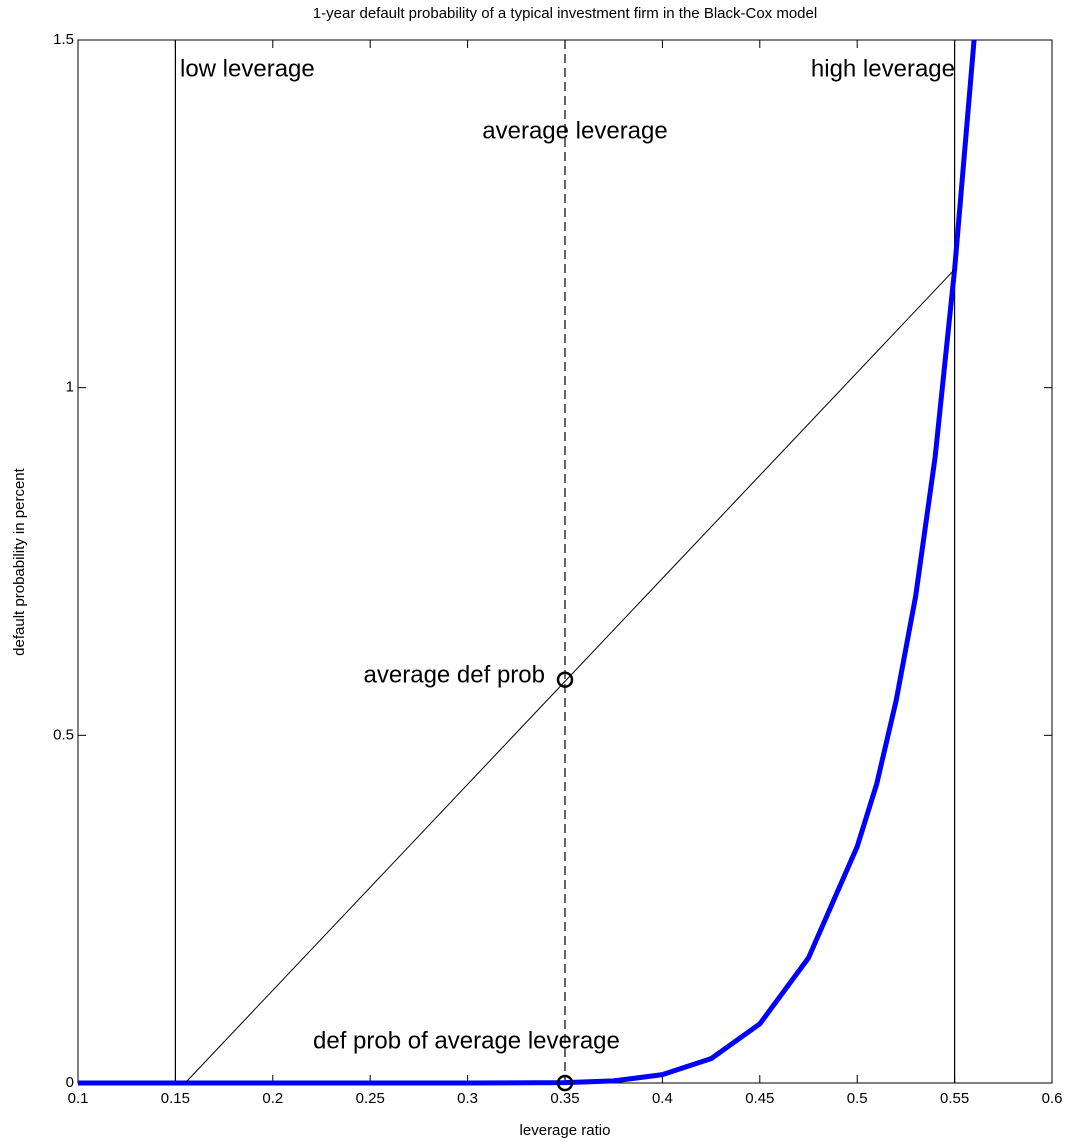 Image resolution: width=1078 pixels, height=1142 pixels. What do you see at coordinates (759, 1098) in the screenshot?
I see `x-tick-label: 0.45` at bounding box center [759, 1098].